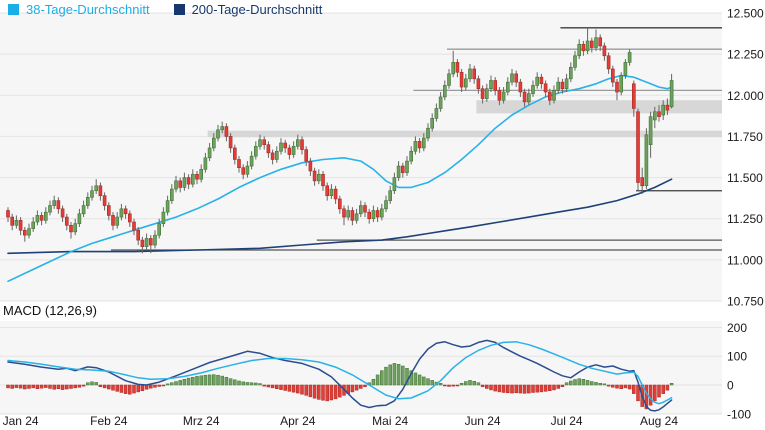 The width and height of the screenshot is (765, 430). What do you see at coordinates (109, 421) in the screenshot?
I see `x-axis-month-label: Feb 24` at bounding box center [109, 421].